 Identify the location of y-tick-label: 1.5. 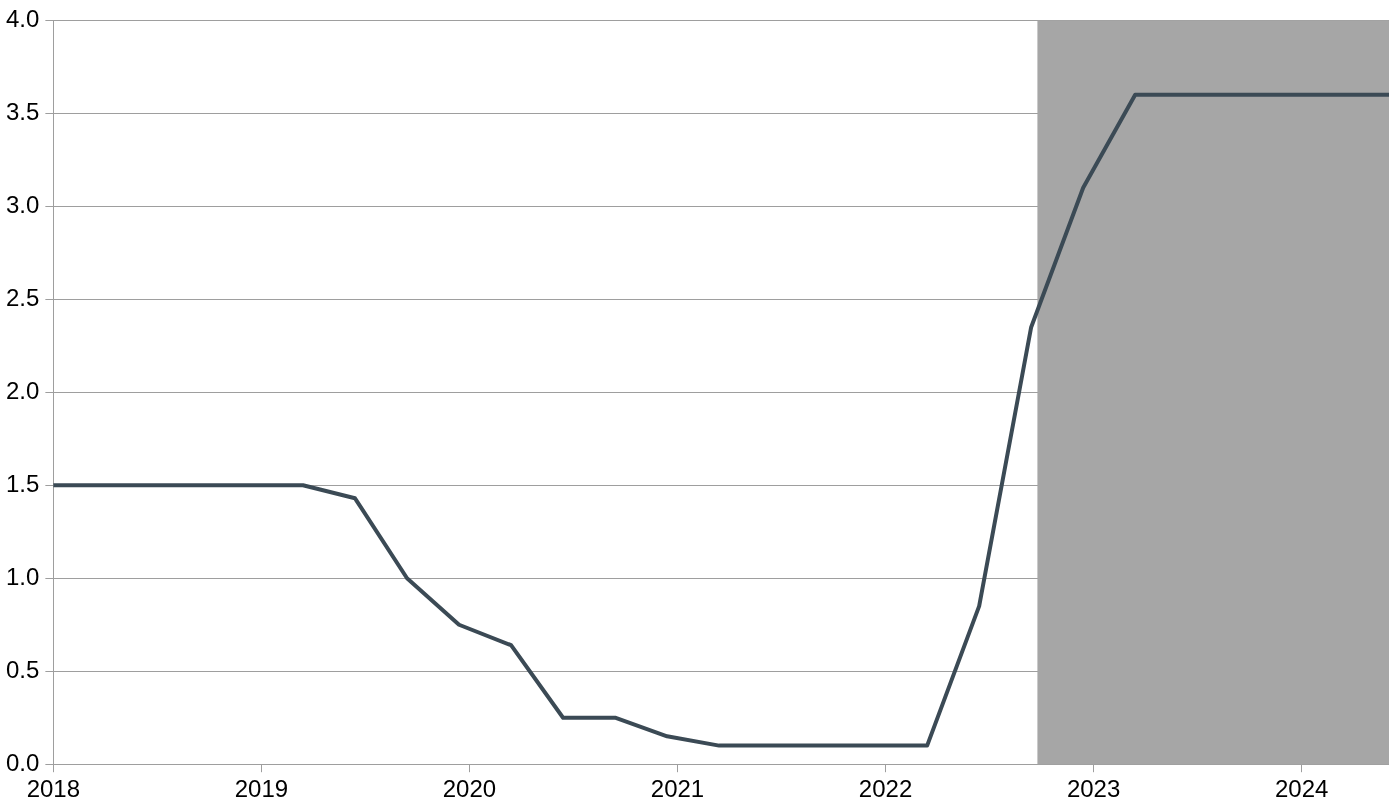
(22, 483).